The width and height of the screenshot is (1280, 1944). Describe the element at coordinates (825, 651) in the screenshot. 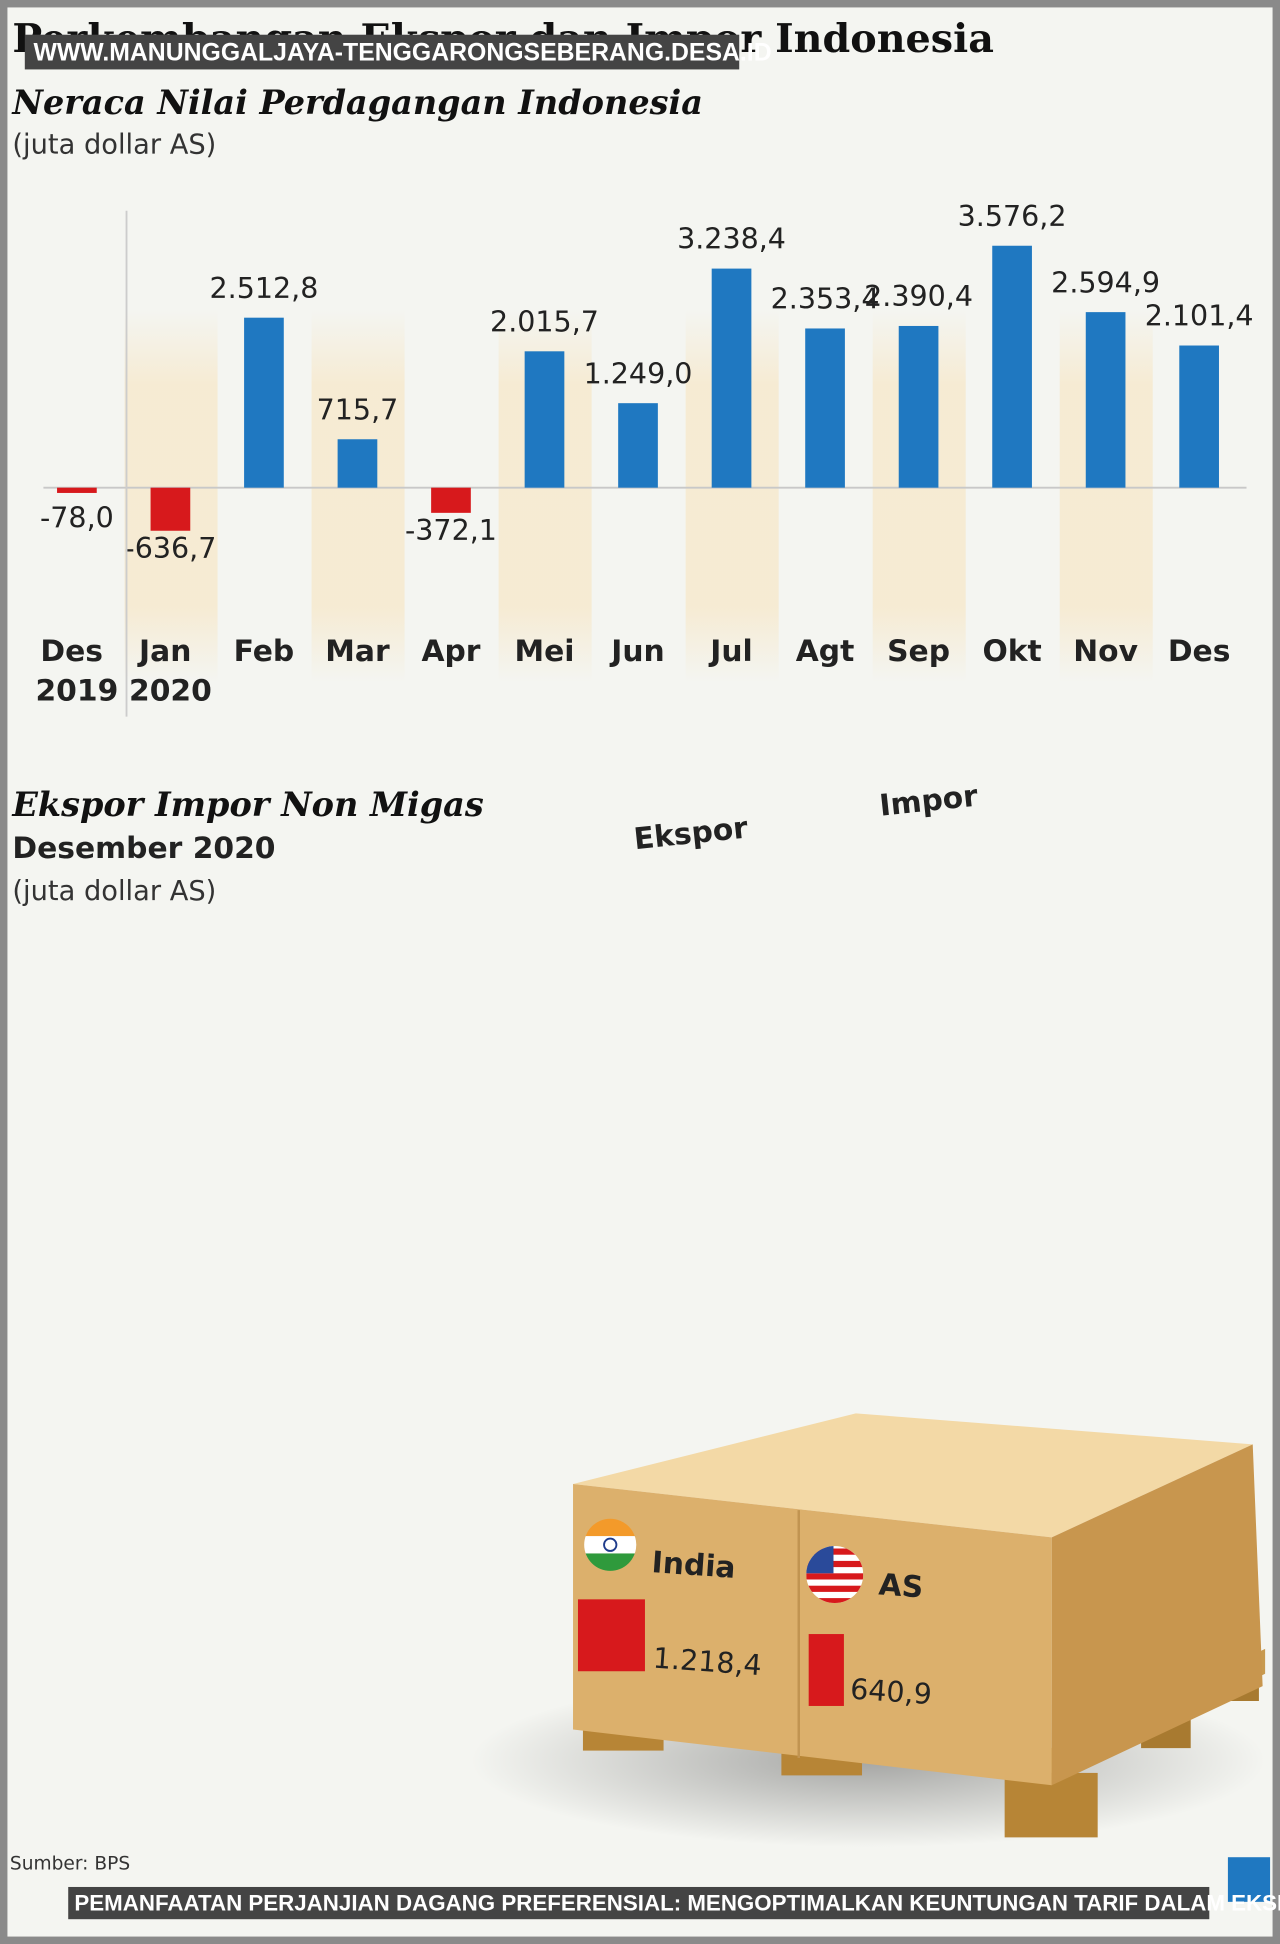

I see `x-tick-label: Agt` at that location.